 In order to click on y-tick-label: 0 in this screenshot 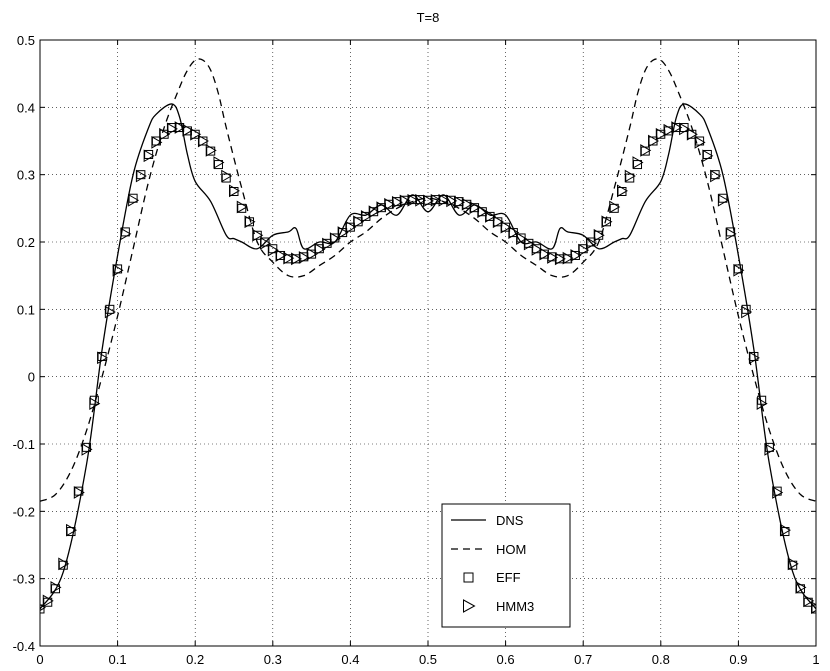, I will do `click(31, 377)`.